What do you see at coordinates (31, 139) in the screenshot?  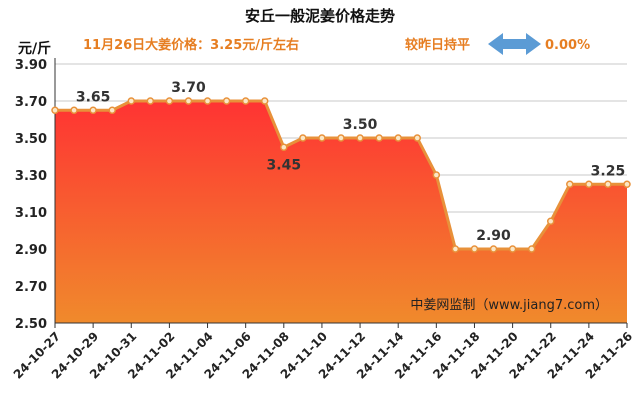 I see `y-tick-label: 3.50` at bounding box center [31, 139].